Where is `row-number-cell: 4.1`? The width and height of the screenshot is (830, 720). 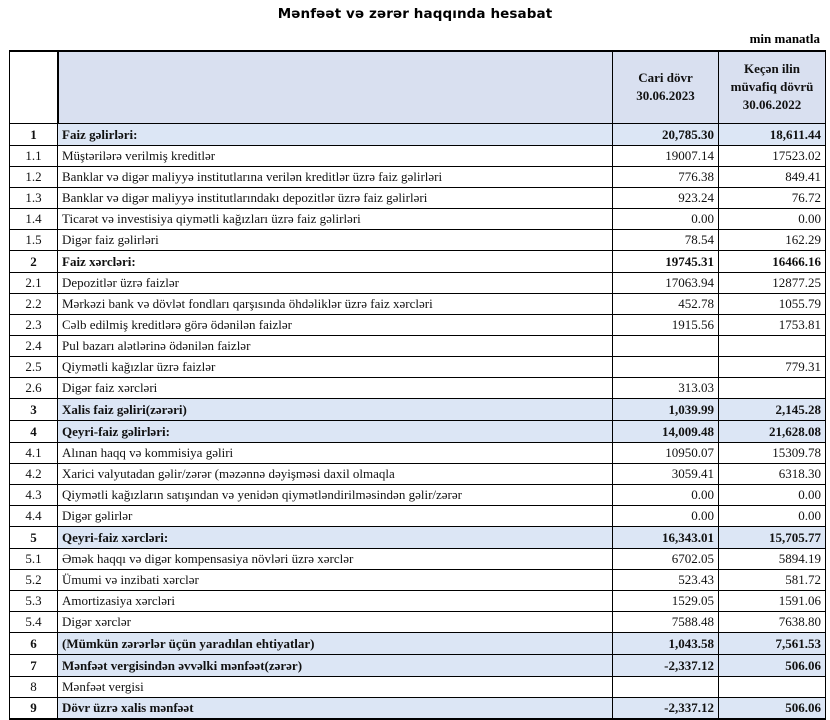
row-number-cell: 4.1 is located at coordinates (33, 452).